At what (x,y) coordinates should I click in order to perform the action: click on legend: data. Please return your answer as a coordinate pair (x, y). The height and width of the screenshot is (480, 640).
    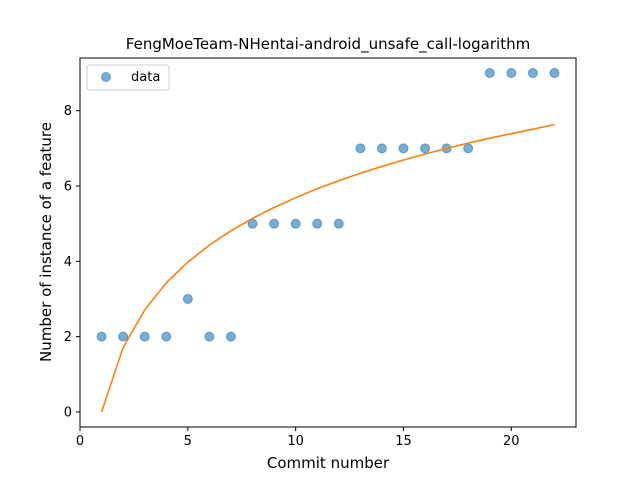
    Looking at the image, I should click on (128, 77).